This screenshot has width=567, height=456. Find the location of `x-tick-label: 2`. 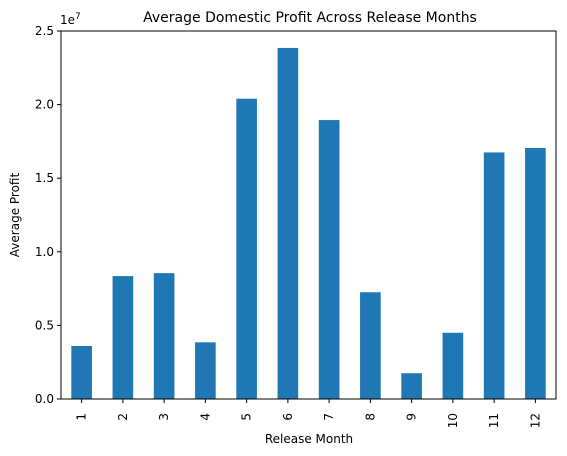

x-tick-label: 2 is located at coordinates (123, 417).